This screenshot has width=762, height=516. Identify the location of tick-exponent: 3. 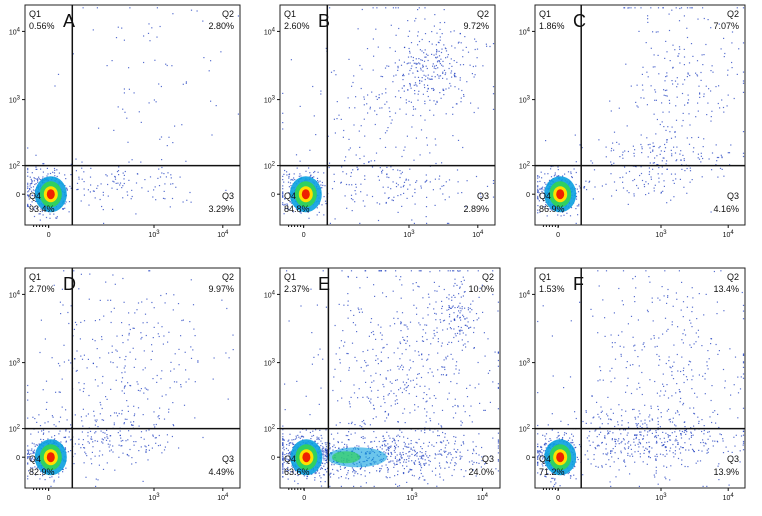
(529, 99).